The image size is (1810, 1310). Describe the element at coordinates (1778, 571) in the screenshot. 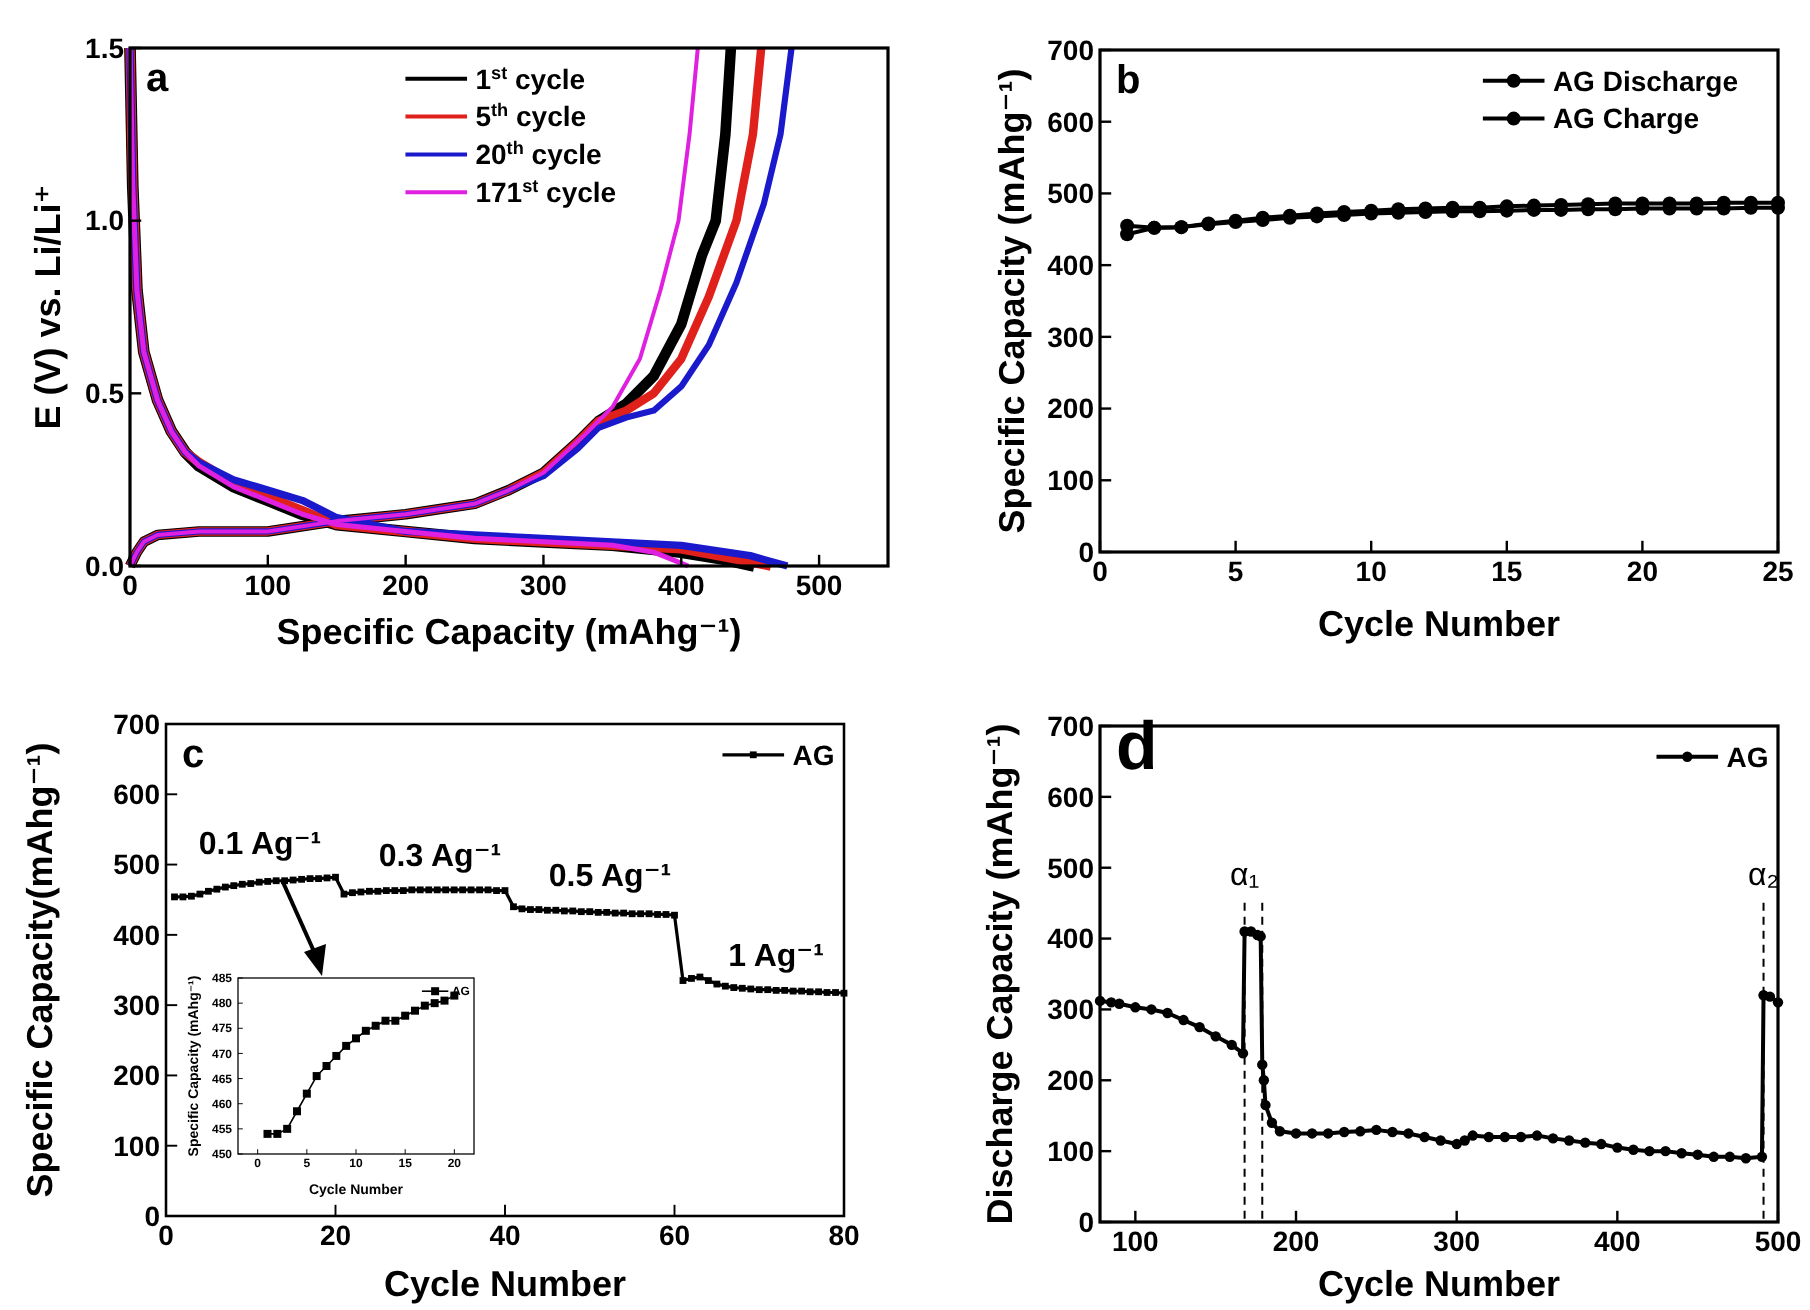

I see `x-tick-label: 25` at that location.